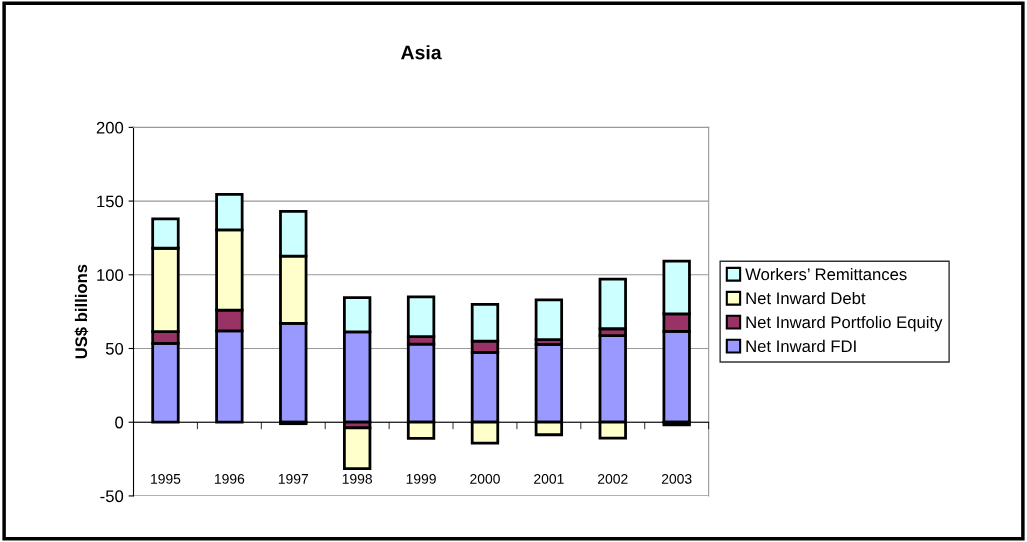 The width and height of the screenshot is (1027, 542). Describe the element at coordinates (110, 275) in the screenshot. I see `y-tick-label: 100` at that location.